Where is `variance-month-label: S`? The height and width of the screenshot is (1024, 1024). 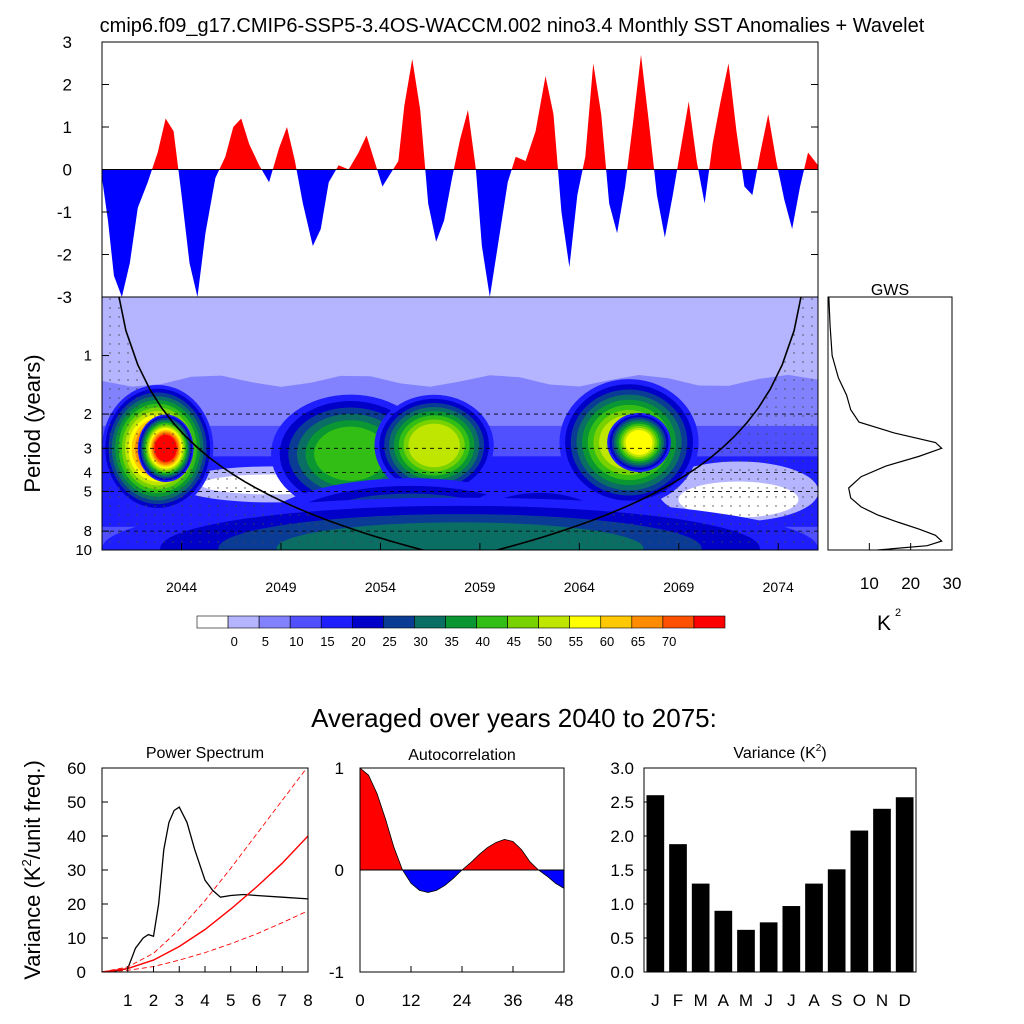 variance-month-label: S is located at coordinates (836, 1000).